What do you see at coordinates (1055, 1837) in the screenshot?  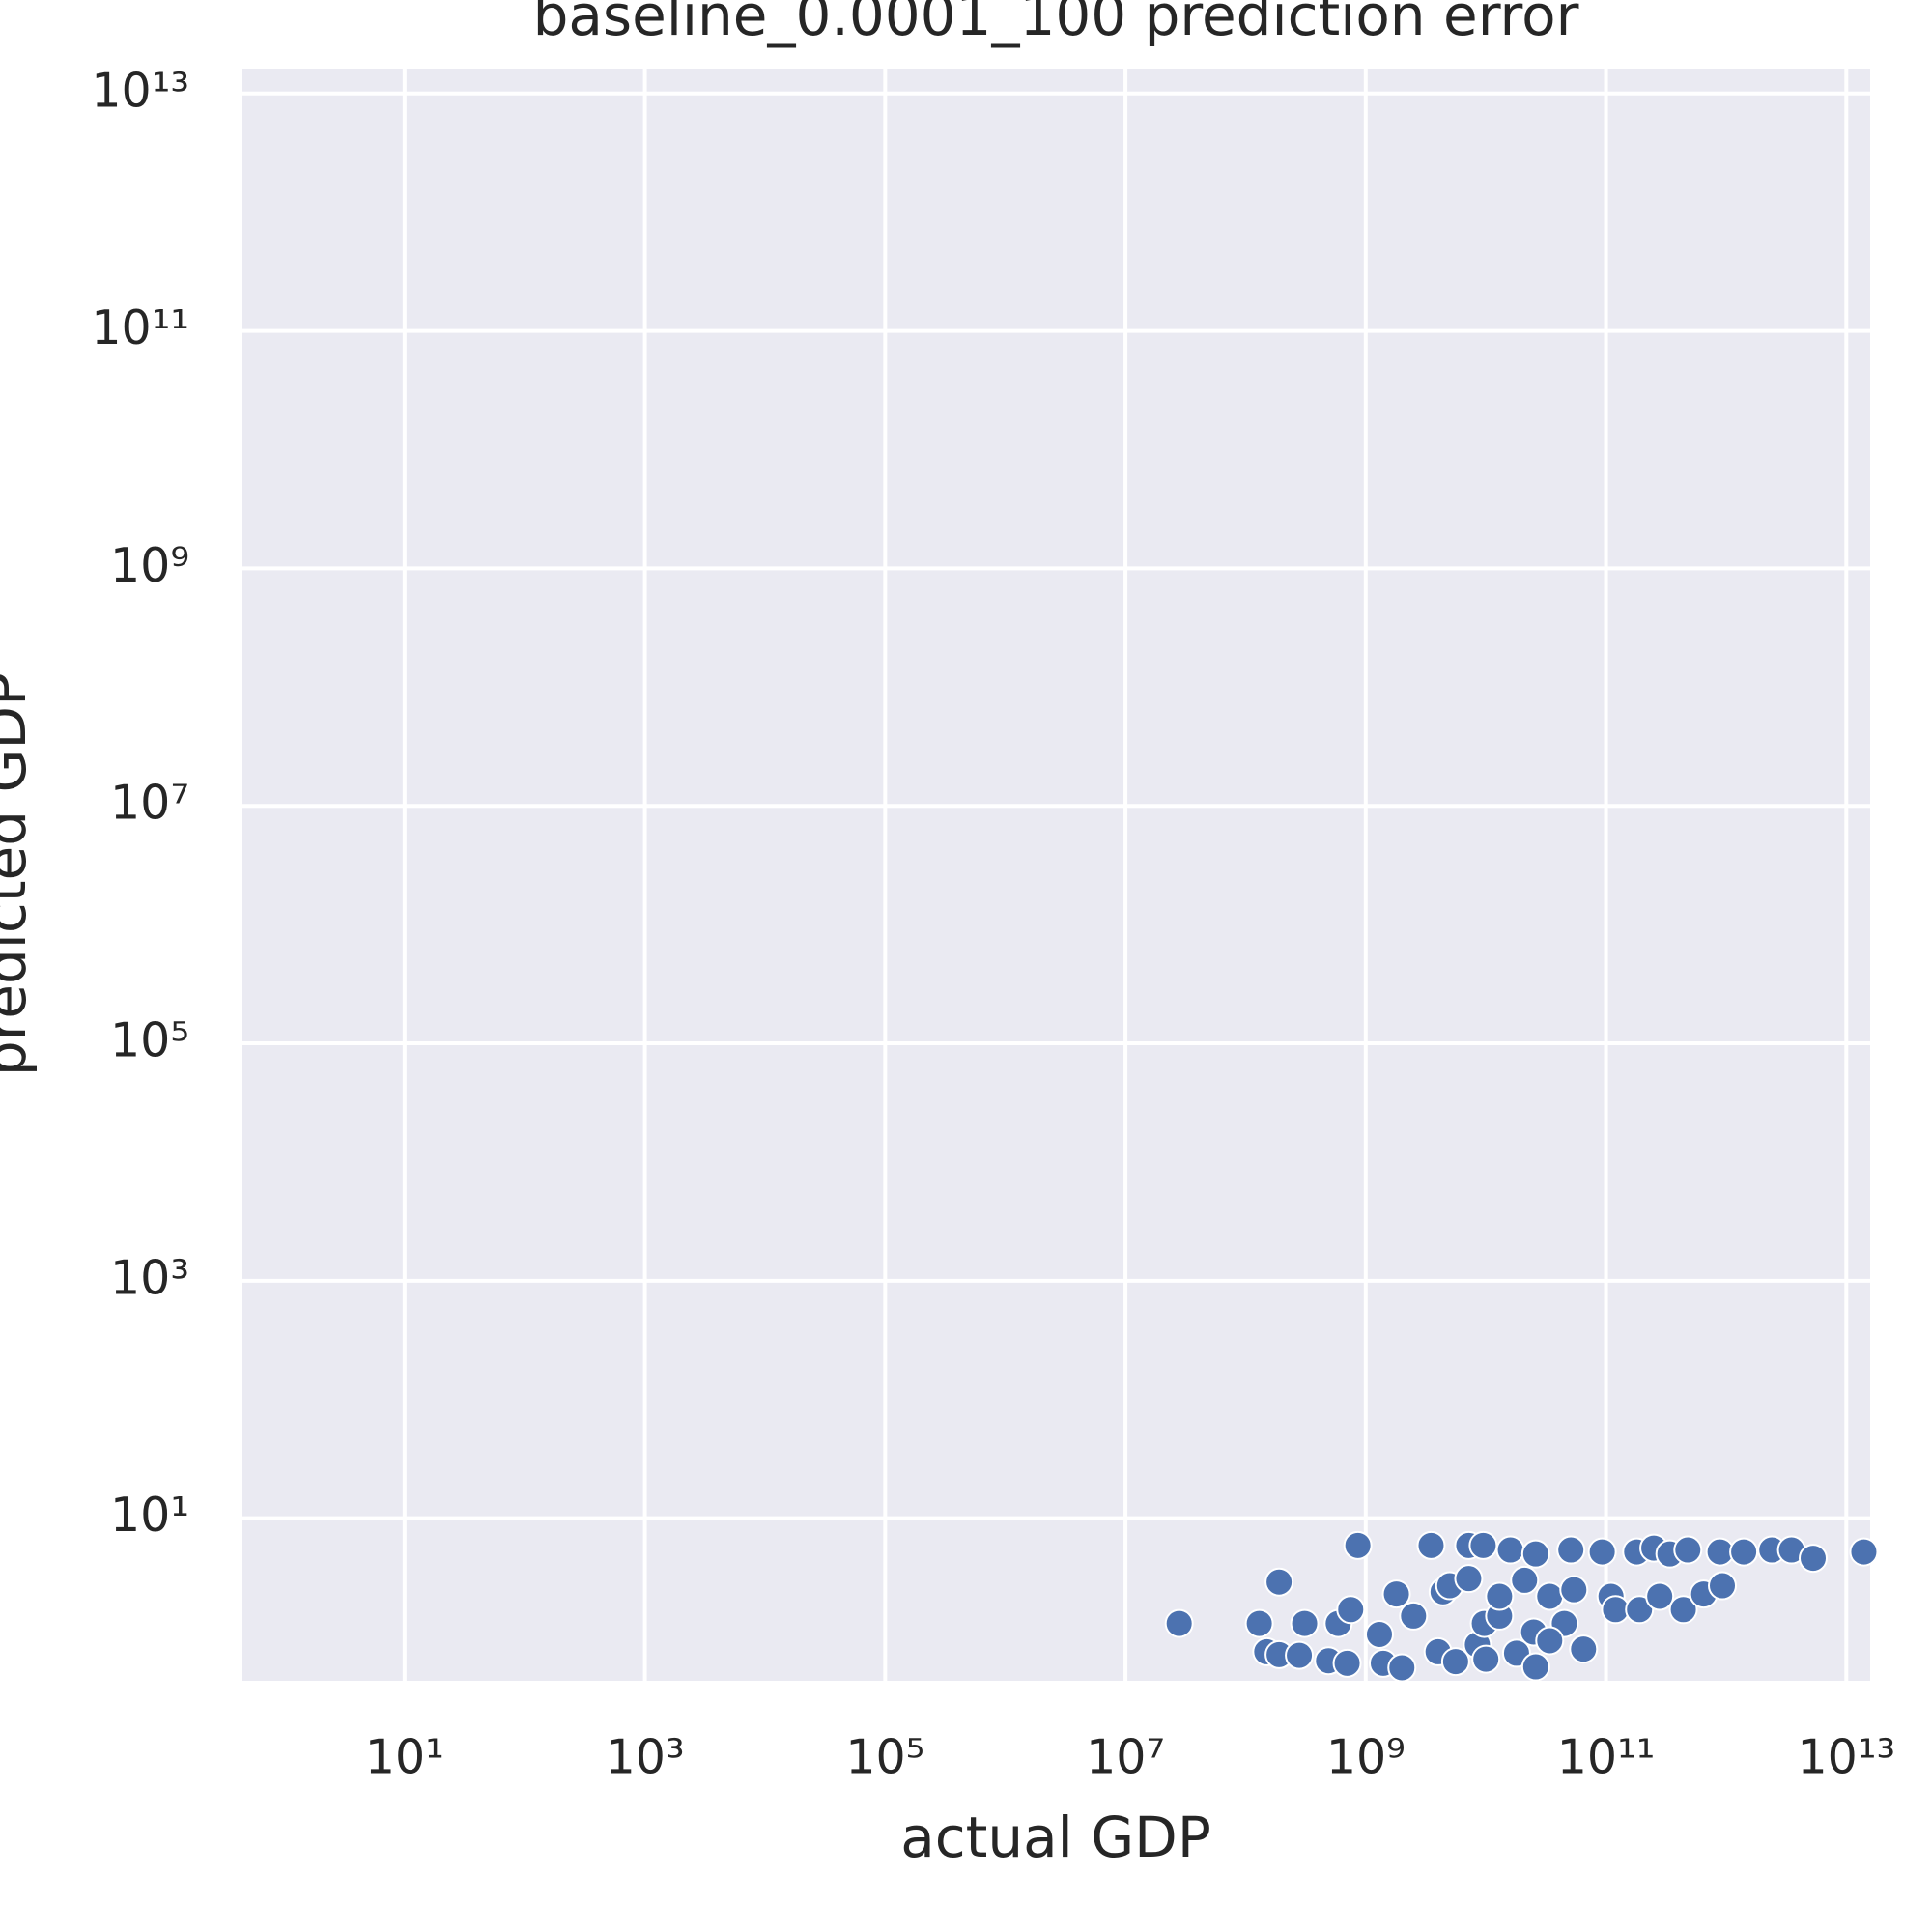 I see `x-axis-label: actual GDP` at bounding box center [1055, 1837].